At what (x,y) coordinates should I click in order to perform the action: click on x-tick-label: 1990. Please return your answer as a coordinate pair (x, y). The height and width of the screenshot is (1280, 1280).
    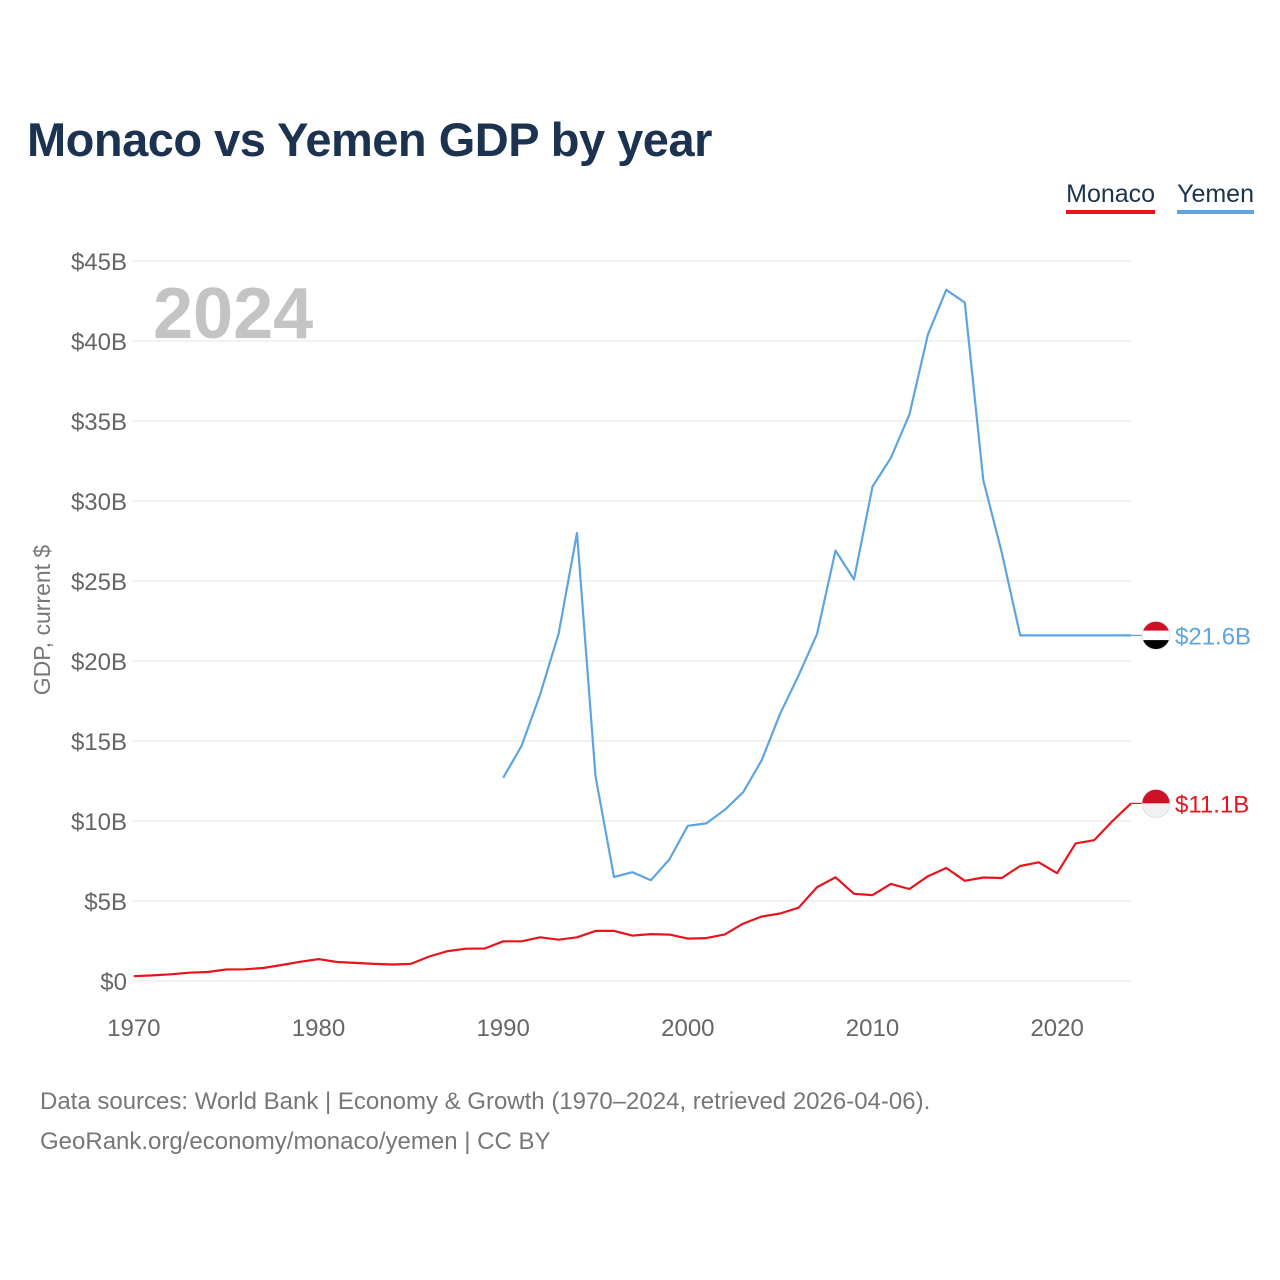
    Looking at the image, I should click on (502, 1028).